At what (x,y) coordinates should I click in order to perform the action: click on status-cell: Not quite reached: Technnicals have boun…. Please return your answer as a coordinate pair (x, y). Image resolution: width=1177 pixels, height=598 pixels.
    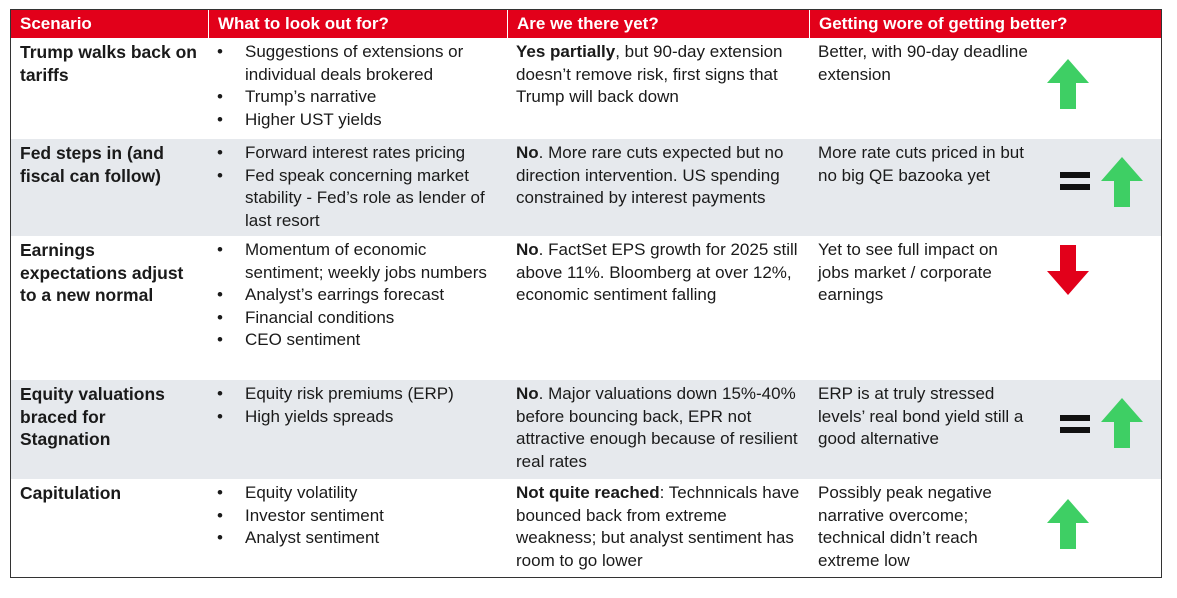
    Looking at the image, I should click on (658, 528).